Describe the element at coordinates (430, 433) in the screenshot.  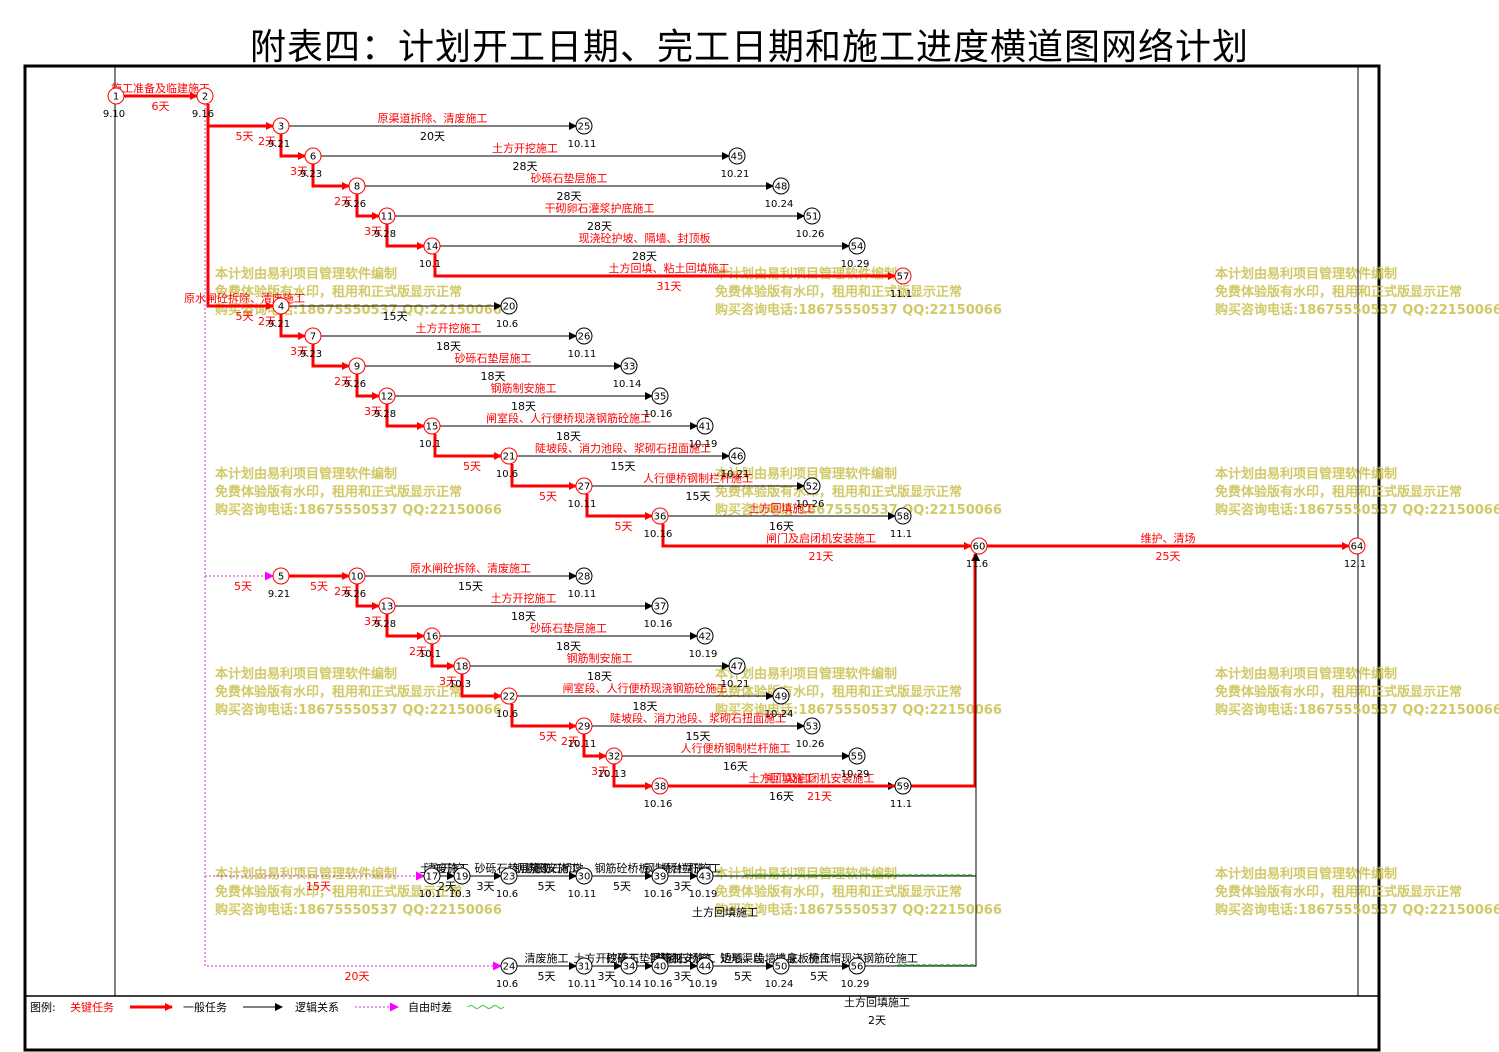
I see `node-15: 15 10.1` at that location.